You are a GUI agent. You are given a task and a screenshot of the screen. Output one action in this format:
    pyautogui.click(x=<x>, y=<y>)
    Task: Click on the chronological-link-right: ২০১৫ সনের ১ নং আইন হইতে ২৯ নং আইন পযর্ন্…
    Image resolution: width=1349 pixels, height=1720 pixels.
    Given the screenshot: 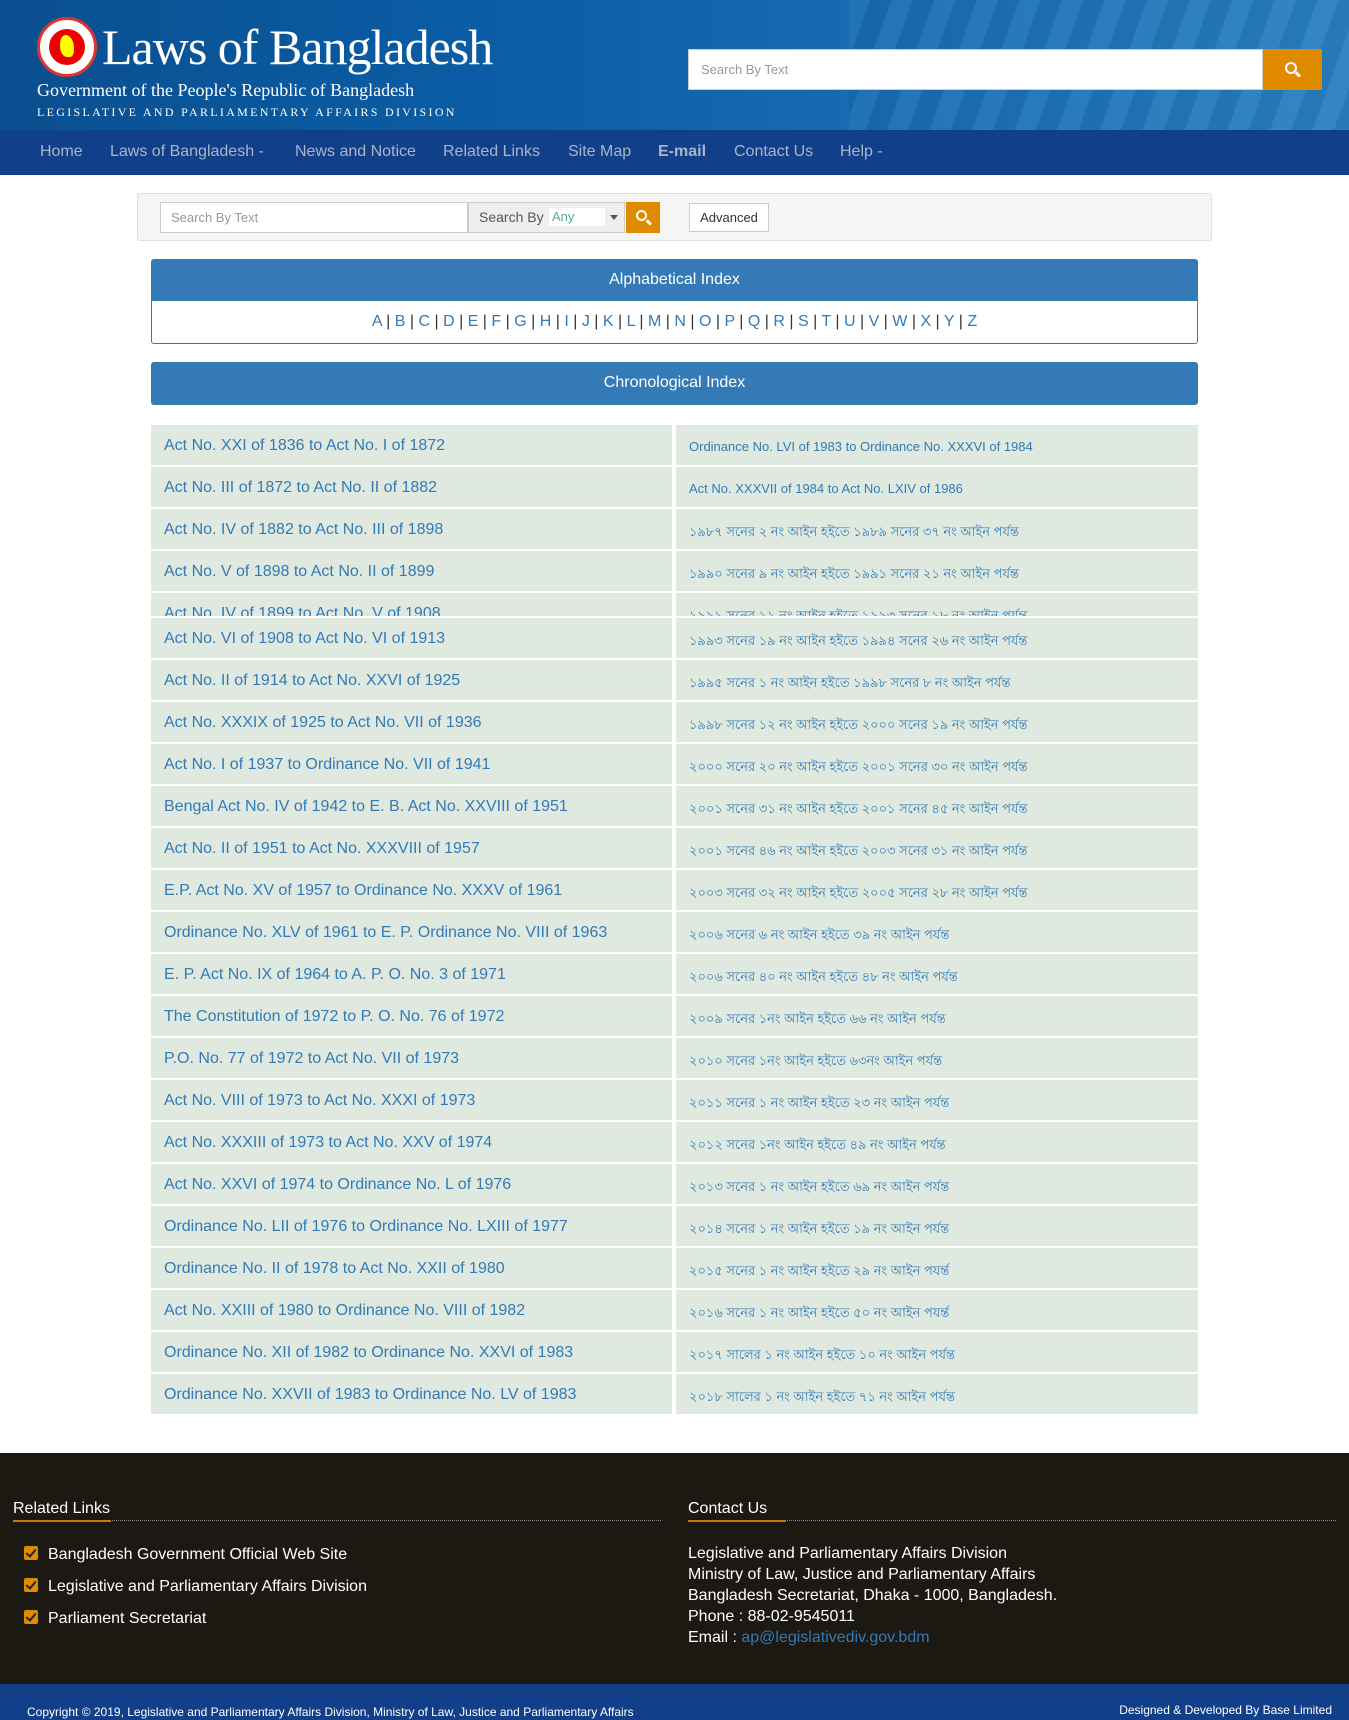 What is the action you would take?
    pyautogui.click(x=937, y=1268)
    